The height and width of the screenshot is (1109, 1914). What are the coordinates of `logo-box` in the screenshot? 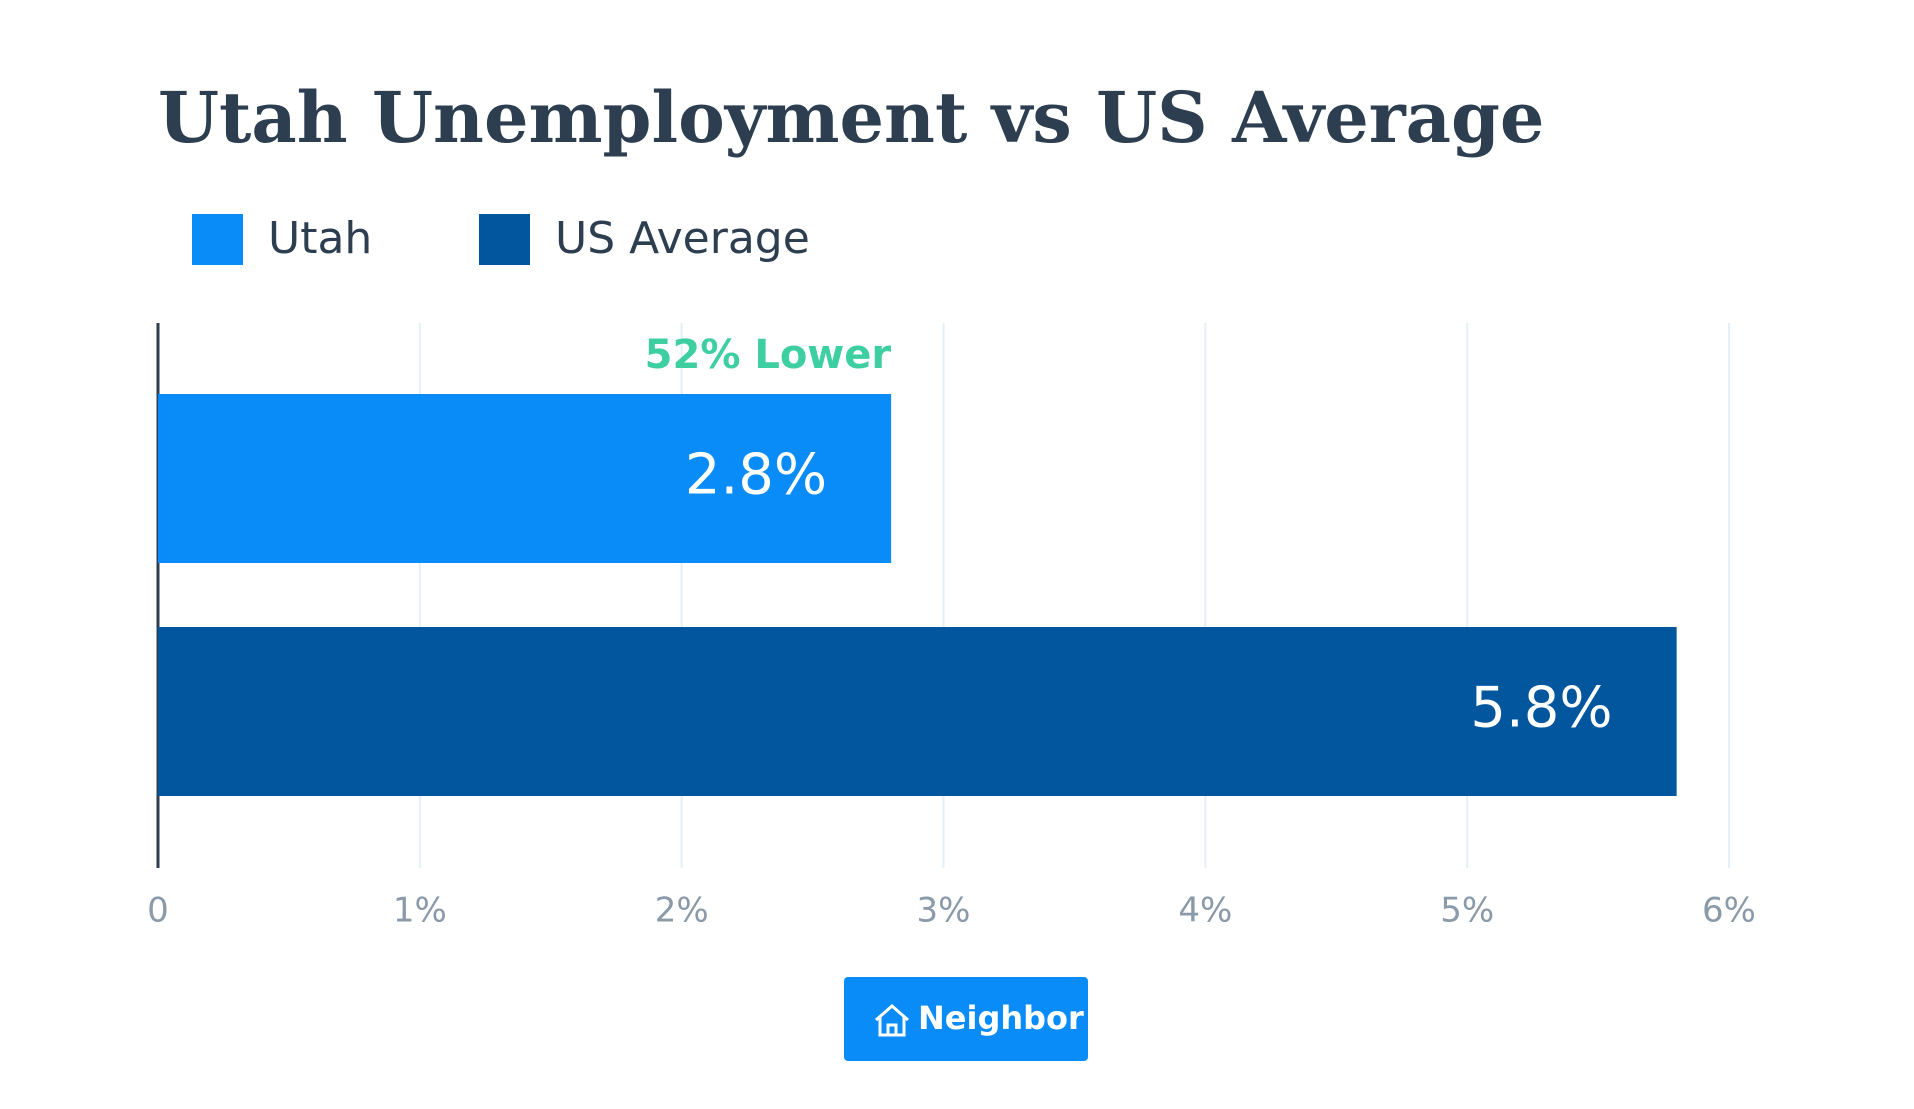 It's located at (966, 1019).